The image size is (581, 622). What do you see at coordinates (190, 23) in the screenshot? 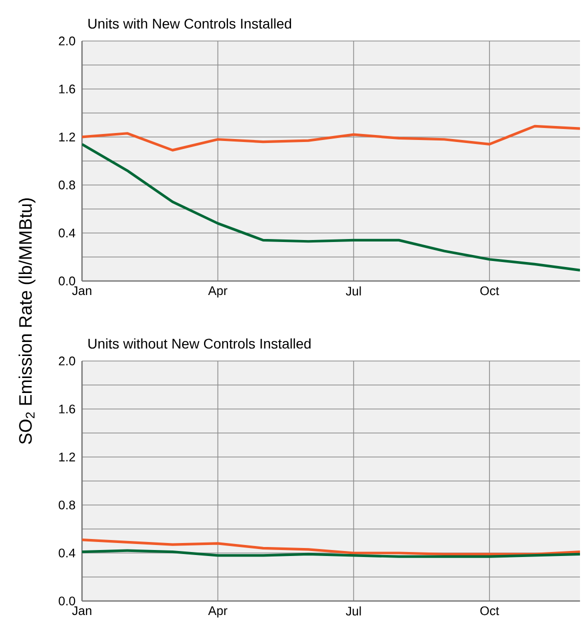
I see `chart-title: Units with New Controls Installed` at bounding box center [190, 23].